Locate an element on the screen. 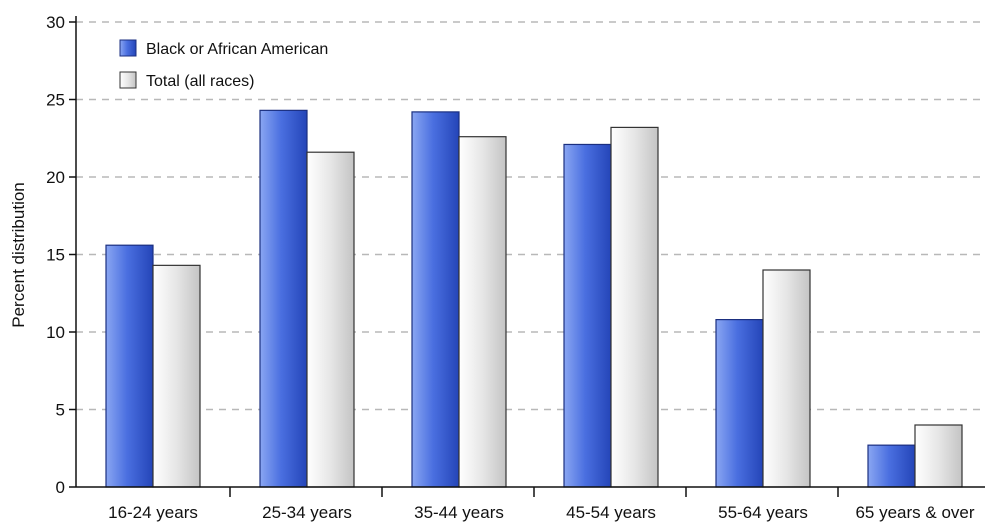 The height and width of the screenshot is (529, 991). x-tick-label: 25-34 years is located at coordinates (307, 512).